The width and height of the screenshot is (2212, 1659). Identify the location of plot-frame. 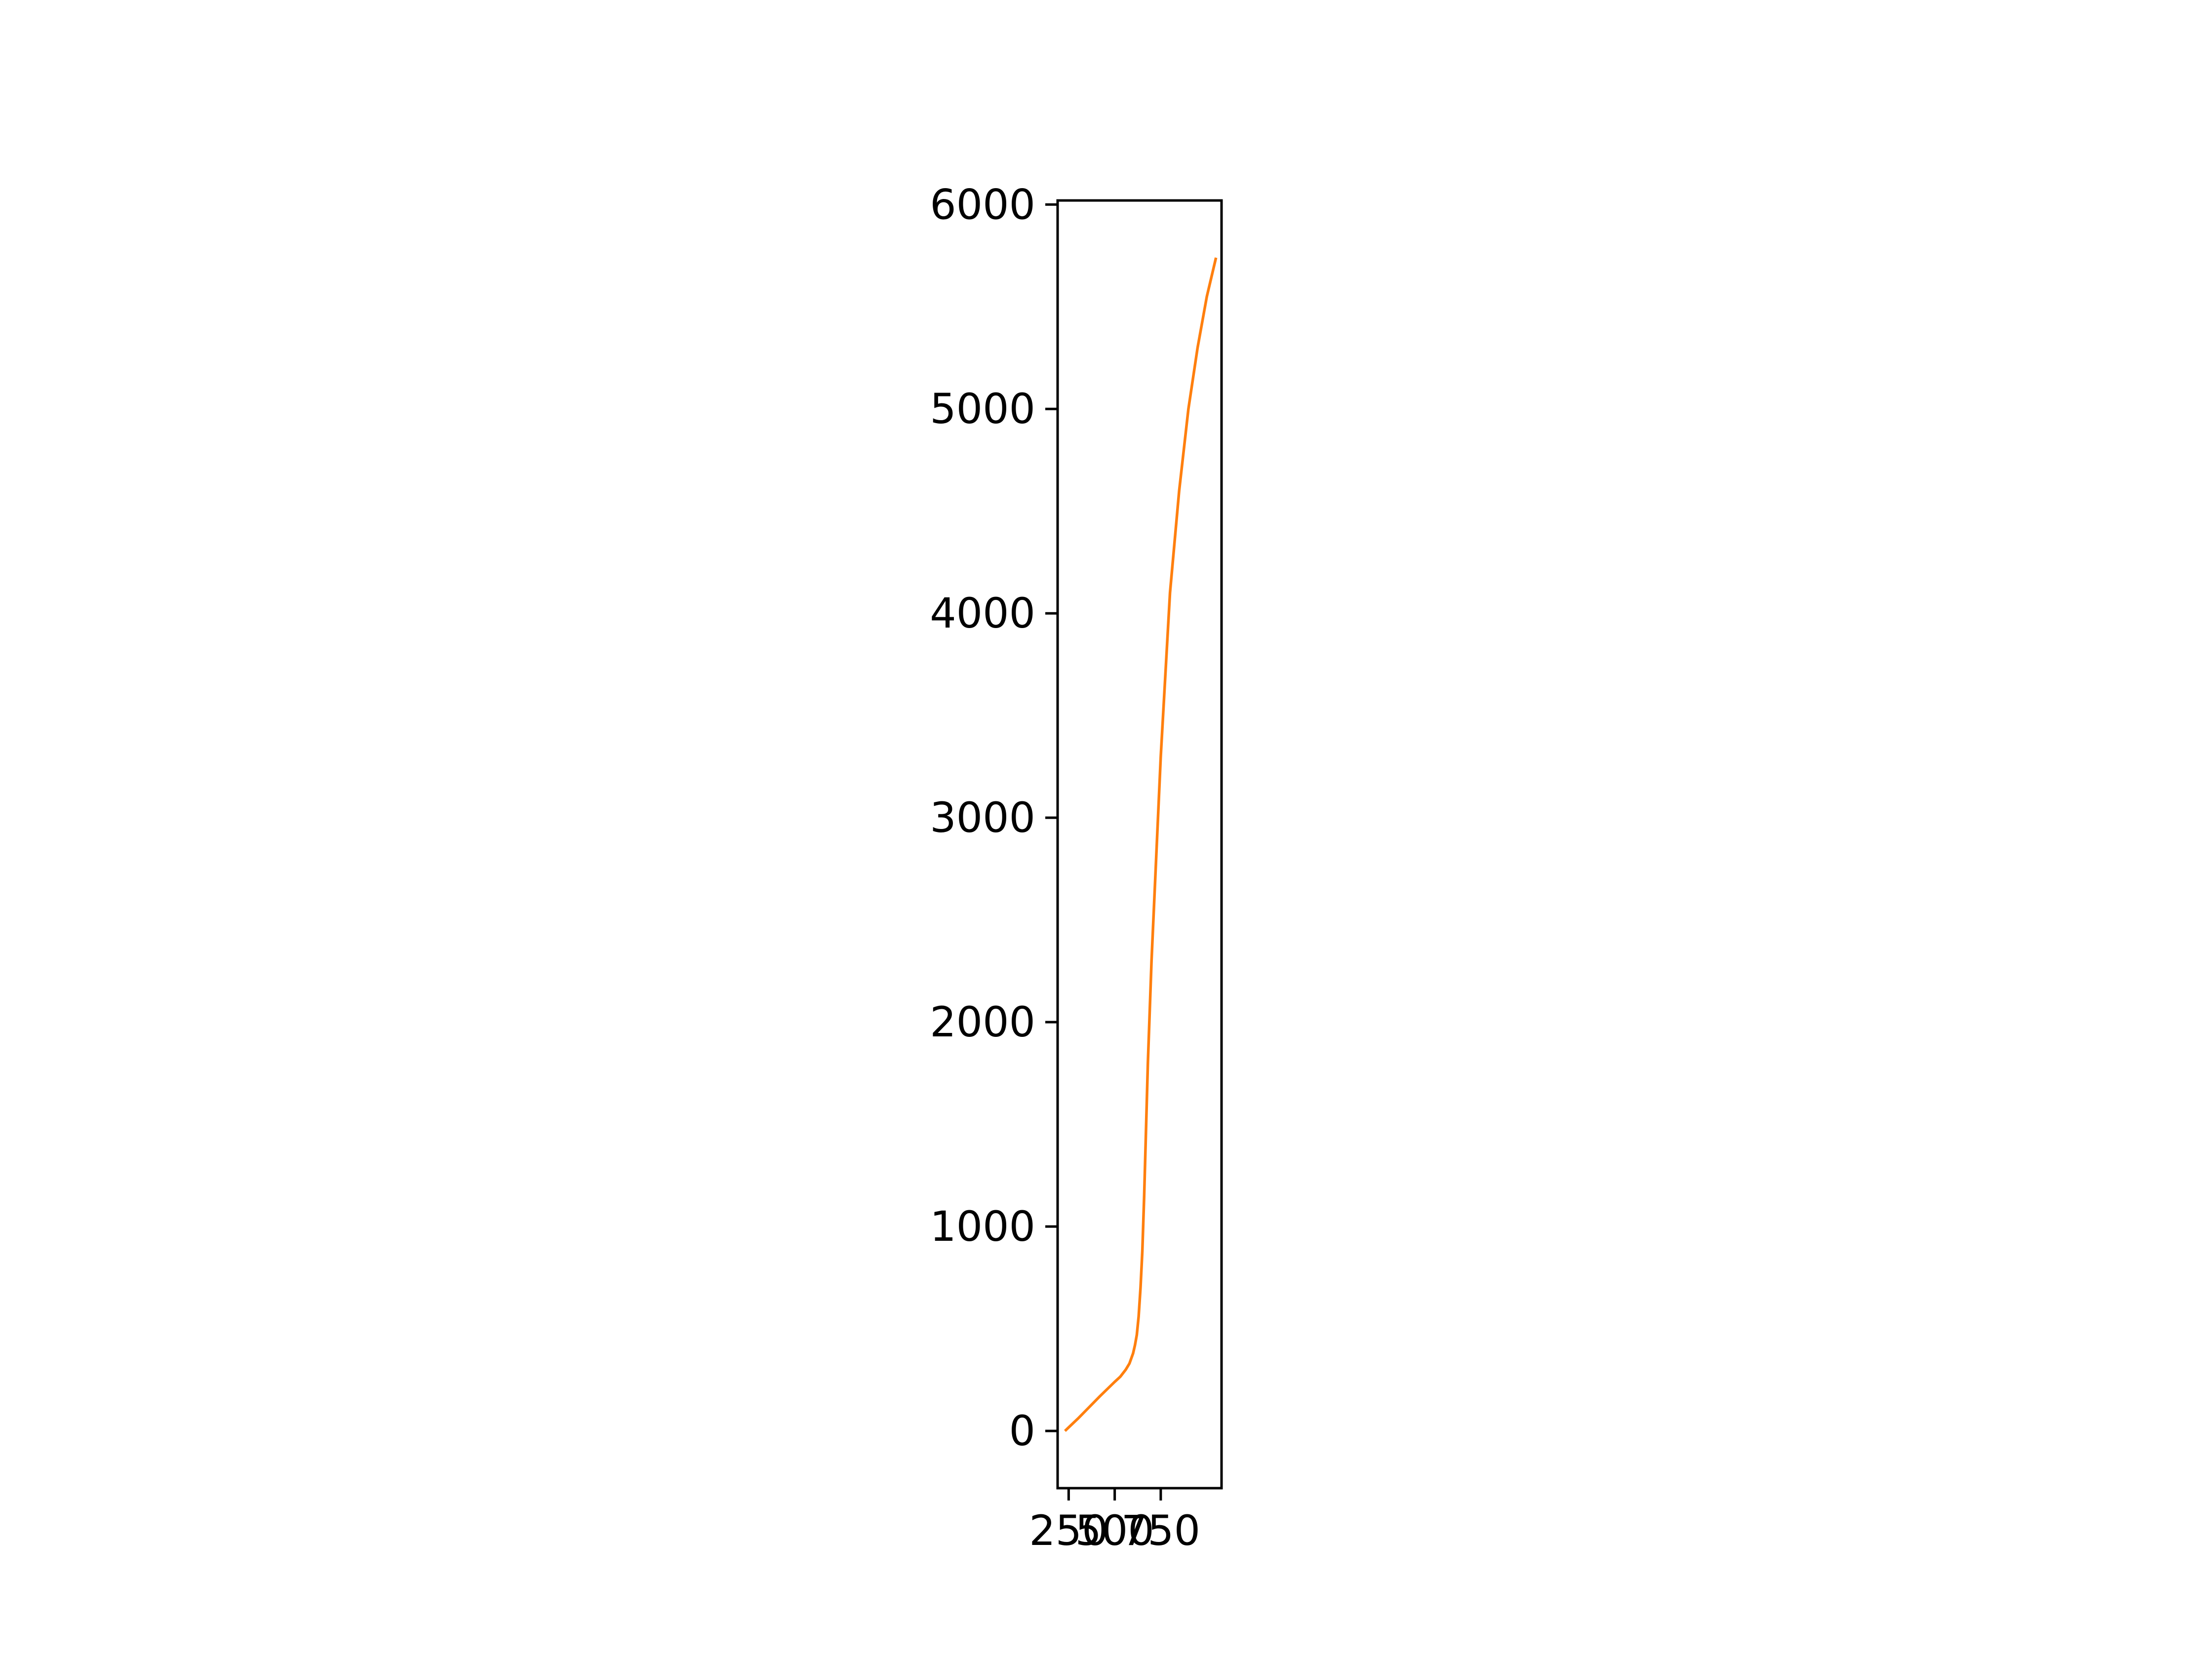
(1140, 845).